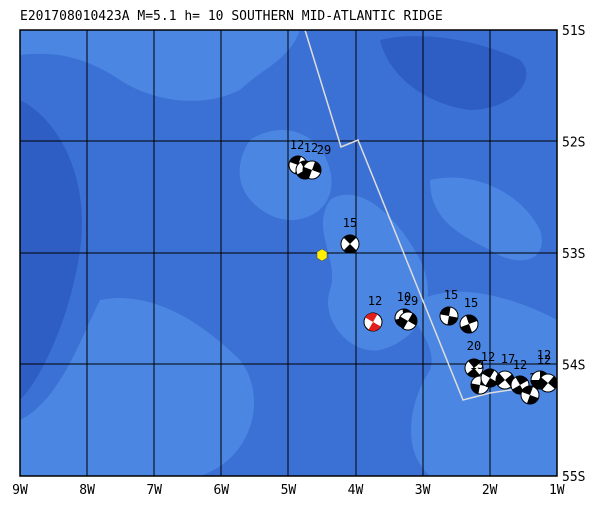 This screenshot has width=603, height=505. I want to click on depth-label: 20, so click(474, 346).